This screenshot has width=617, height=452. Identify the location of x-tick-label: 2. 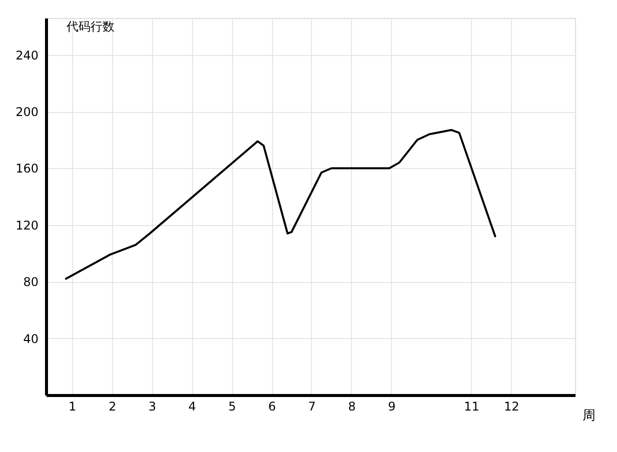
(112, 407).